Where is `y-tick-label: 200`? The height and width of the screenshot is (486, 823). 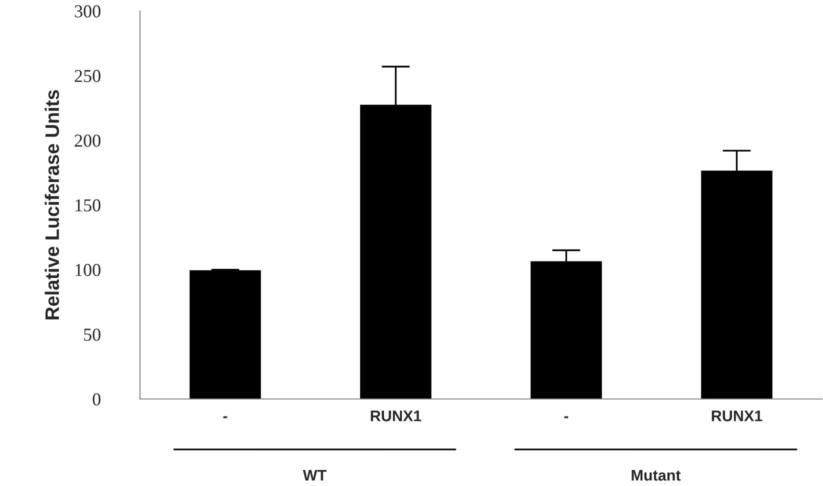
y-tick-label: 200 is located at coordinates (87, 140).